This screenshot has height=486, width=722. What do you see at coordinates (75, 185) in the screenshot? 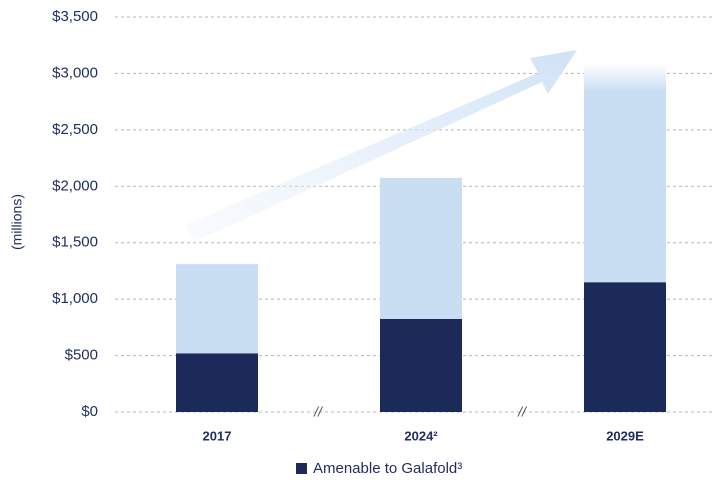
I see `y-tick-label: $2,000` at bounding box center [75, 185].